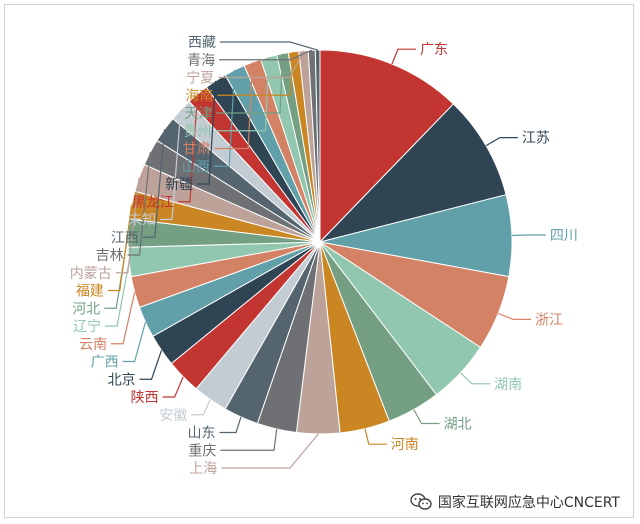 The height and width of the screenshot is (524, 640). What do you see at coordinates (105, 363) in the screenshot?
I see `slice-label-13: 广西` at bounding box center [105, 363].